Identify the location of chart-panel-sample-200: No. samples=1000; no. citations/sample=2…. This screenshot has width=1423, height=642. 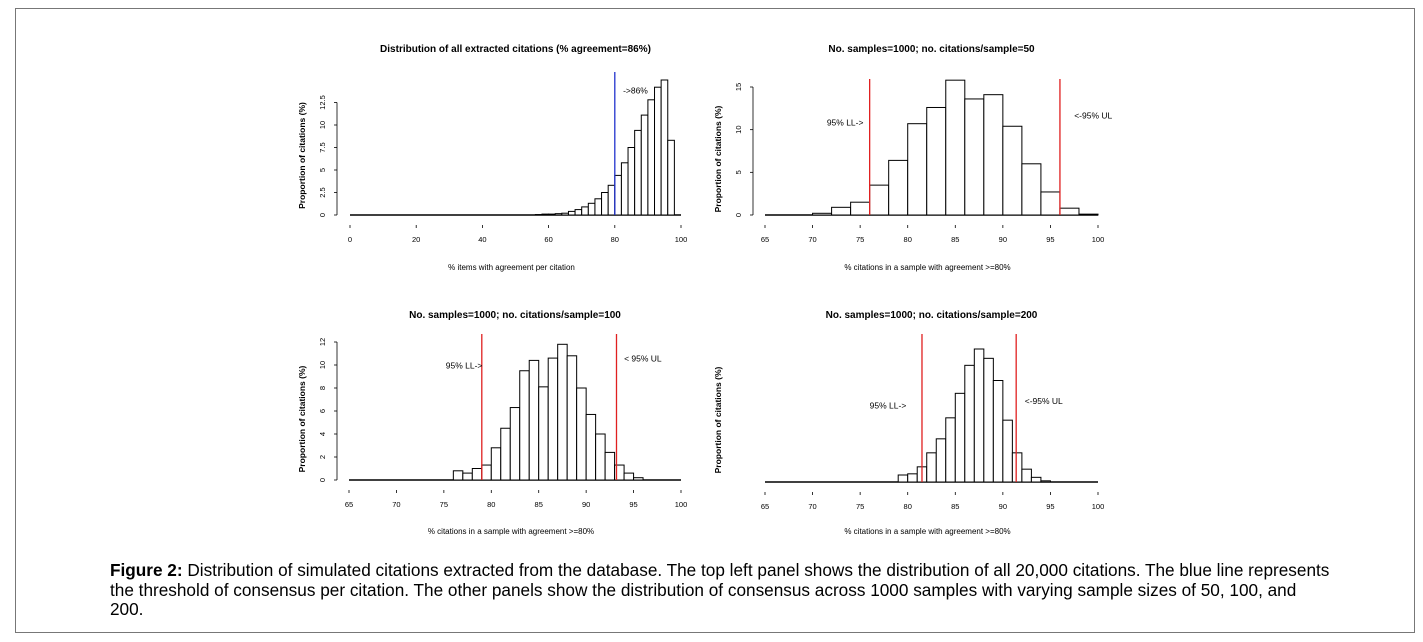
(923, 423).